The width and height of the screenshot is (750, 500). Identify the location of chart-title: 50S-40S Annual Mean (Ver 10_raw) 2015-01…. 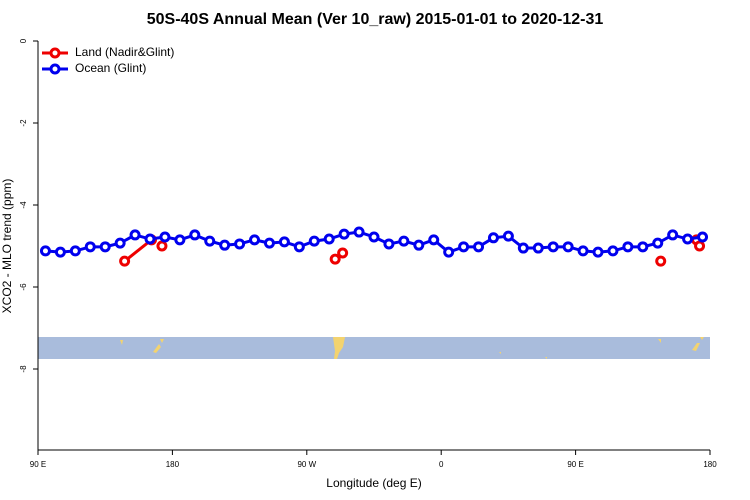
(375, 19).